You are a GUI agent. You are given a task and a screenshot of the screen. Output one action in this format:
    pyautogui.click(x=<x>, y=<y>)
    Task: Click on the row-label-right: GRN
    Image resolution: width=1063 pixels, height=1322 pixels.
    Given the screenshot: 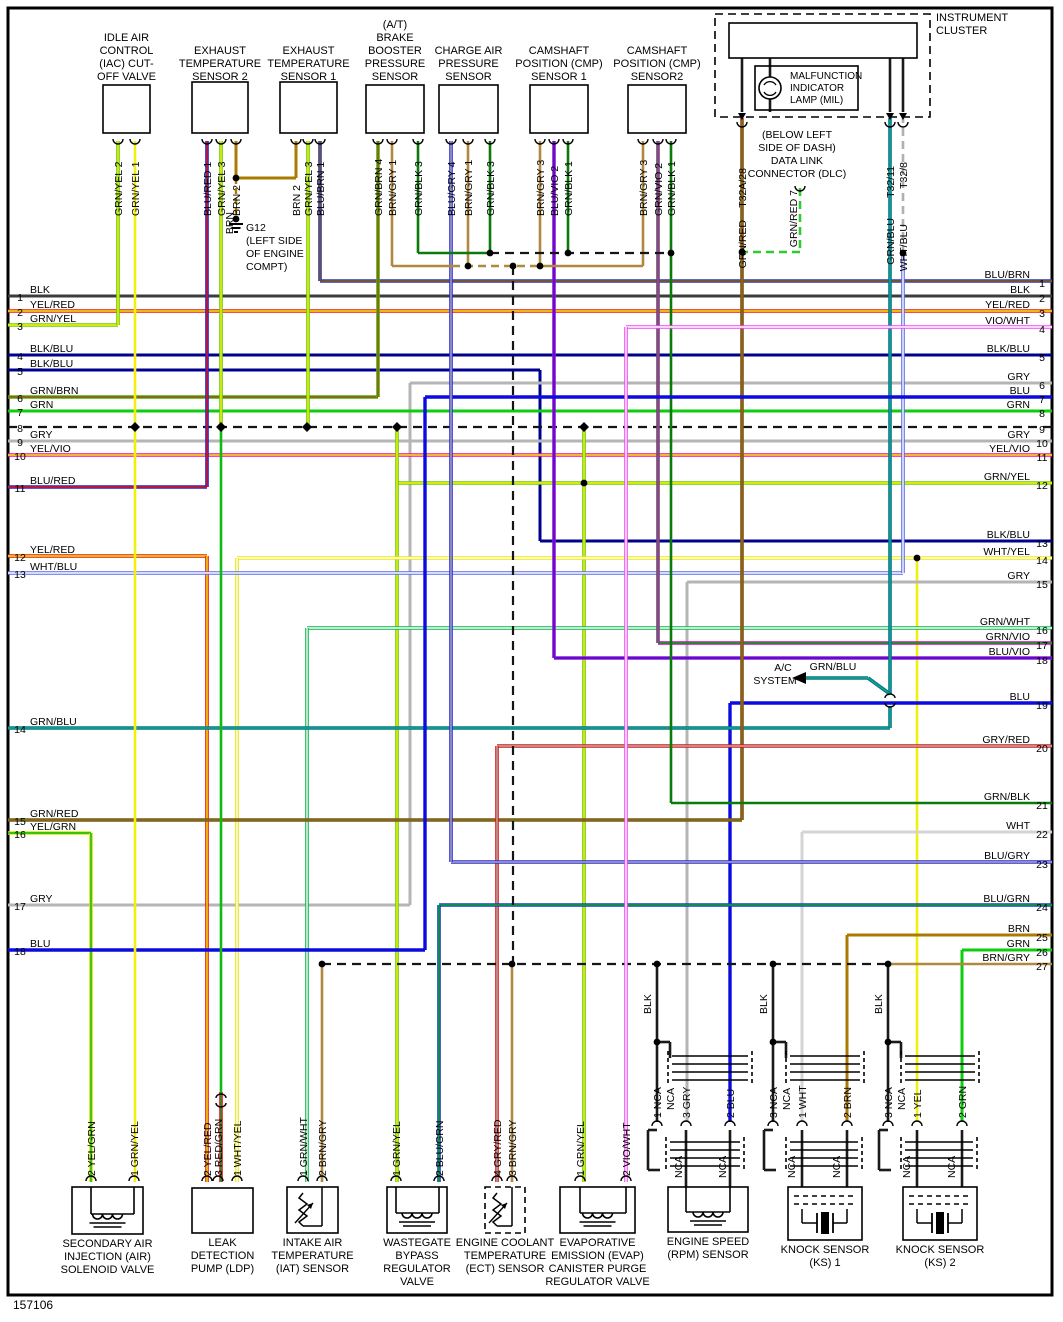 What is the action you would take?
    pyautogui.click(x=1018, y=405)
    